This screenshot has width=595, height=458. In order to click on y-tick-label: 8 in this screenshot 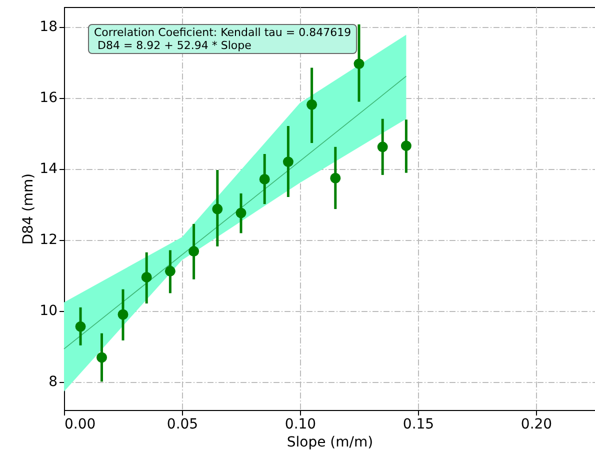, I will do `click(53, 382)`.